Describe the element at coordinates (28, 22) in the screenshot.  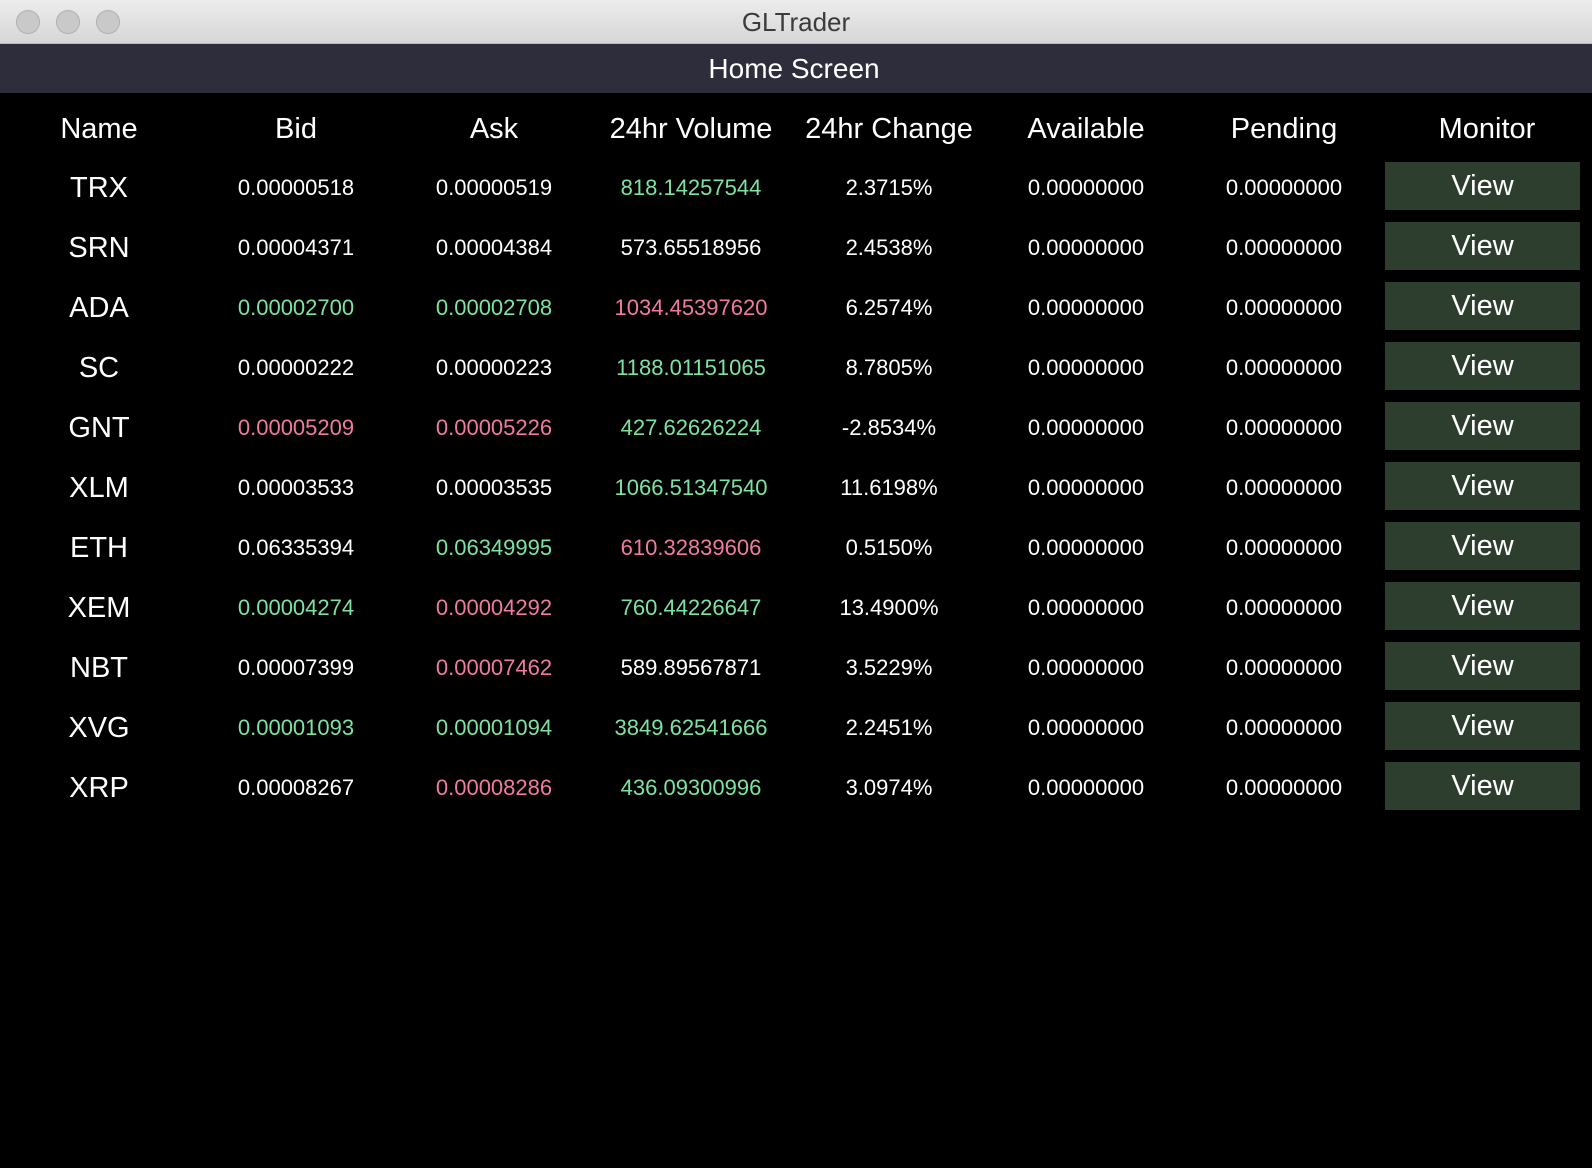
I see `close-window-button` at that location.